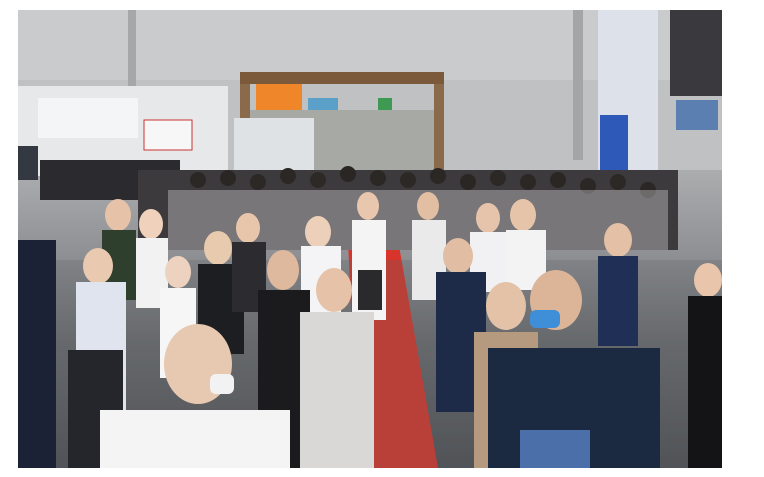 Image resolution: width=764 pixels, height=477 pixels. I want to click on monitor, so click(28, 163).